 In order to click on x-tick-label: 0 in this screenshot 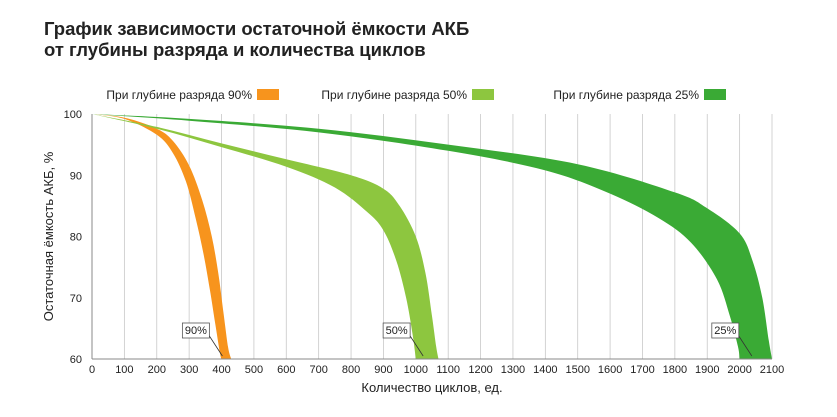, I will do `click(92, 370)`.